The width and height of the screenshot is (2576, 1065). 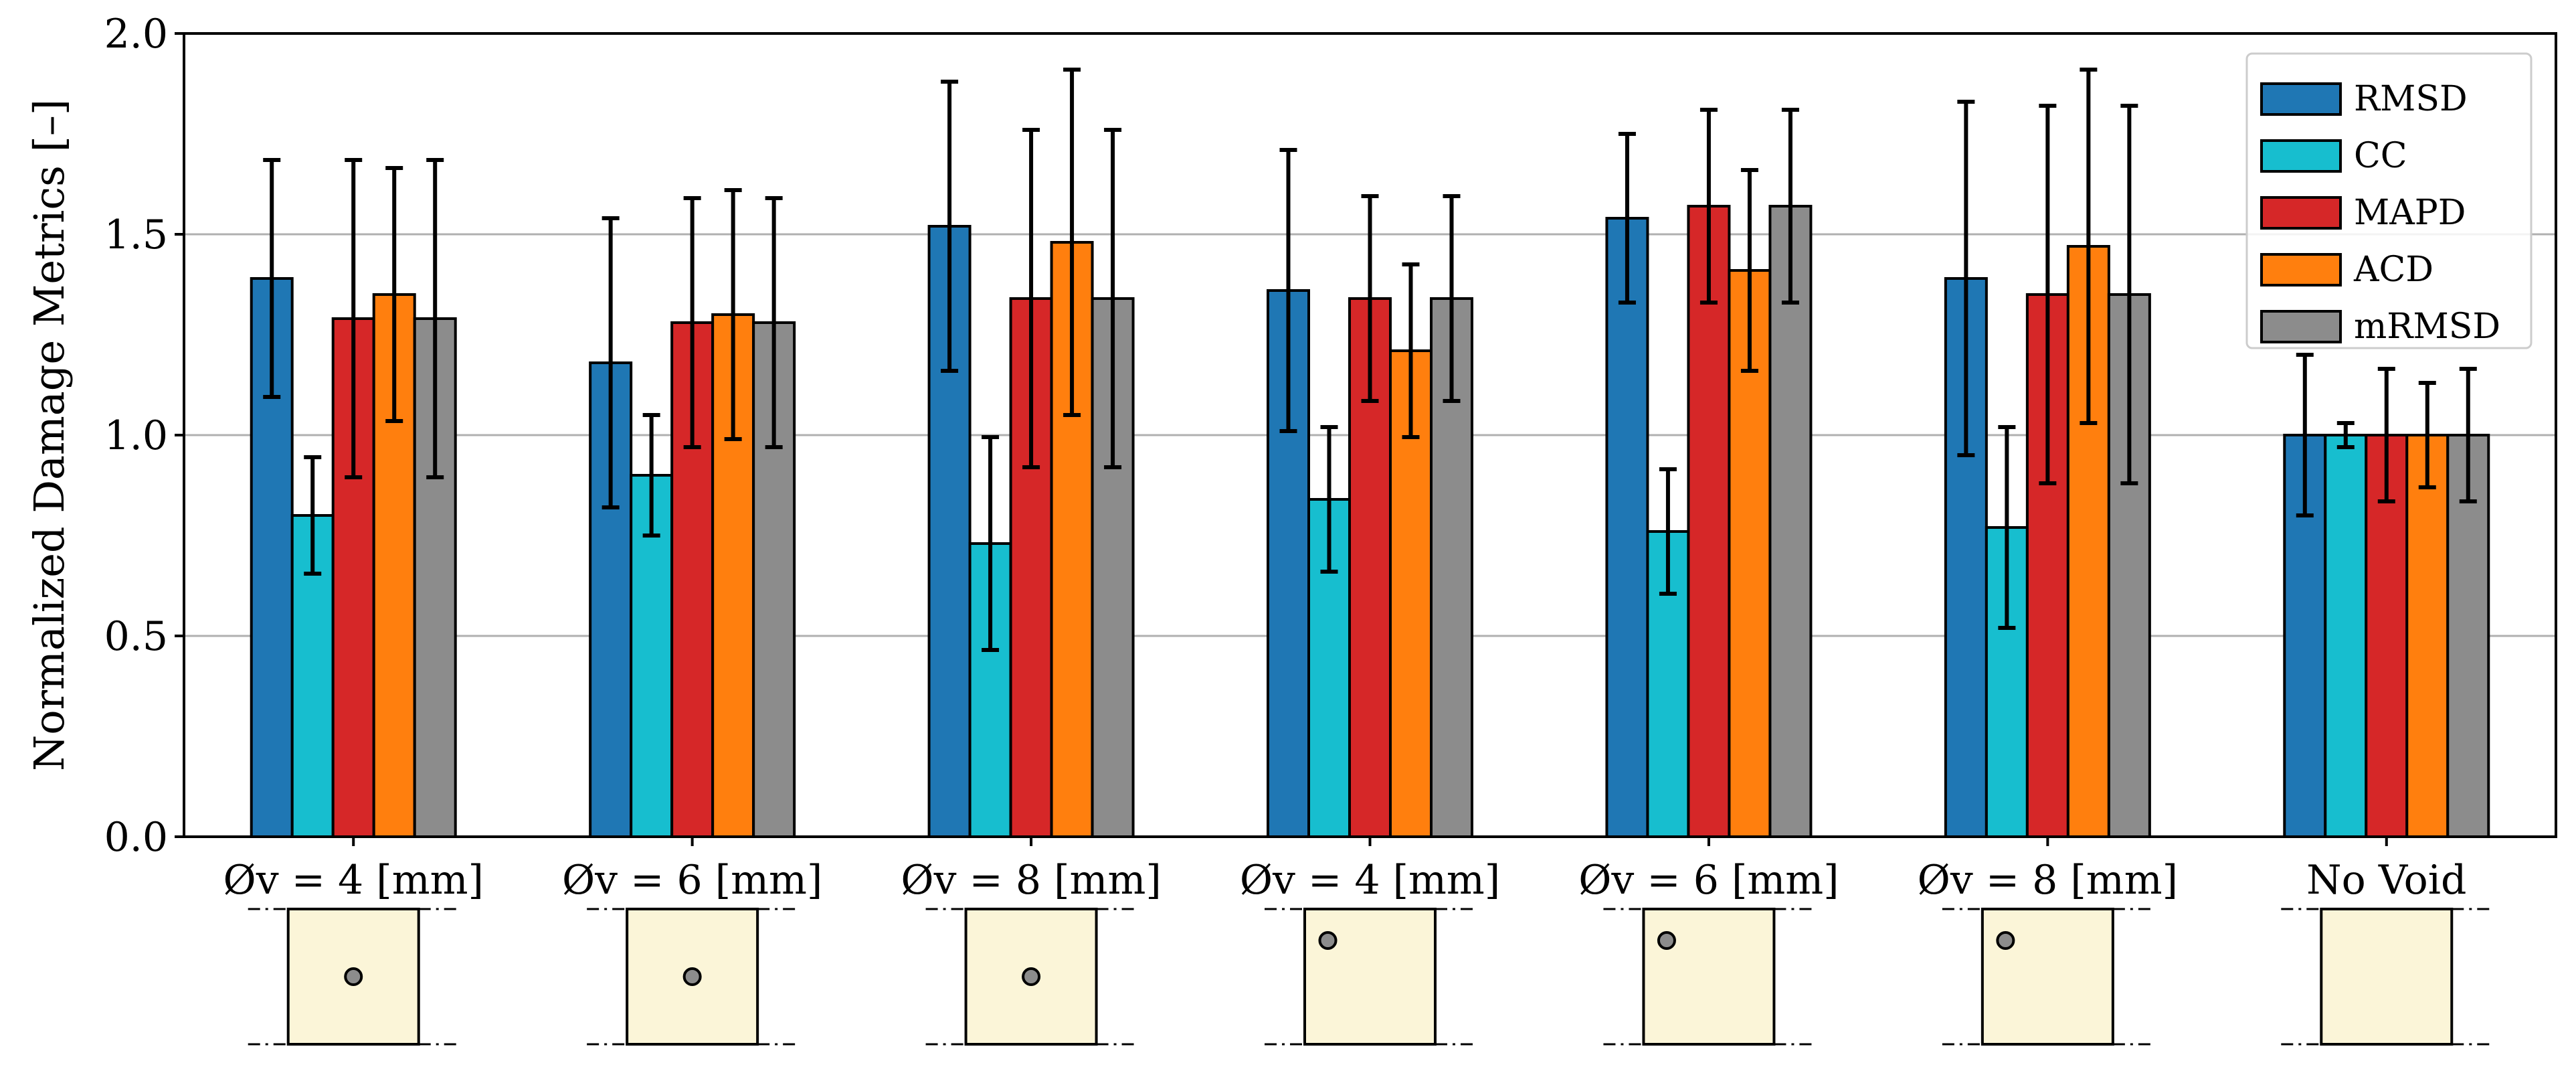 What do you see at coordinates (2393, 270) in the screenshot?
I see `legend-label: ACD` at bounding box center [2393, 270].